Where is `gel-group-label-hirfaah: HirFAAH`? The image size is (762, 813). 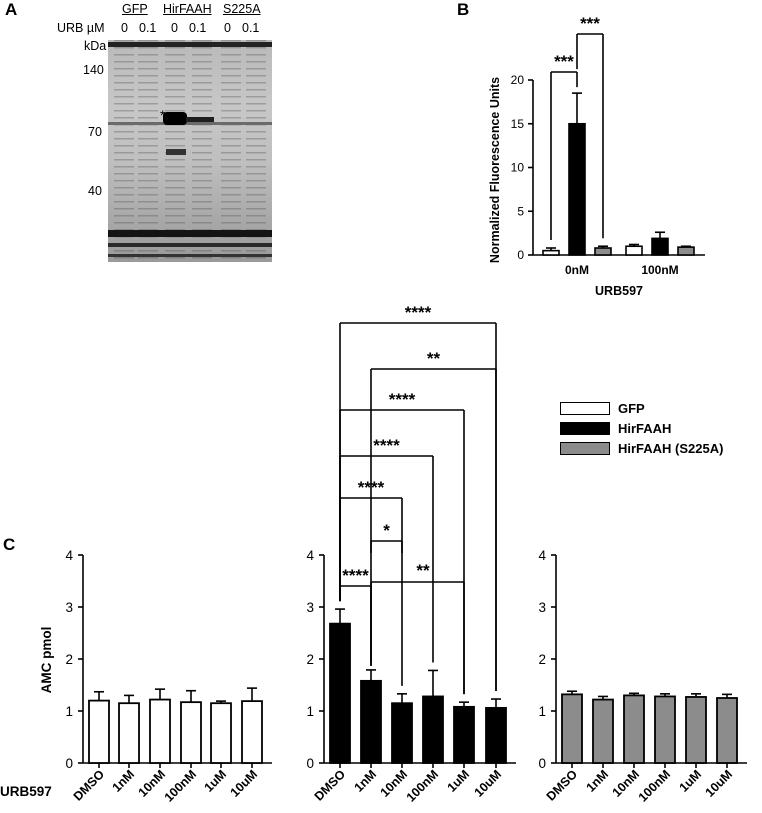
gel-group-label-hirfaah: HirFAAH is located at coordinates (187, 9).